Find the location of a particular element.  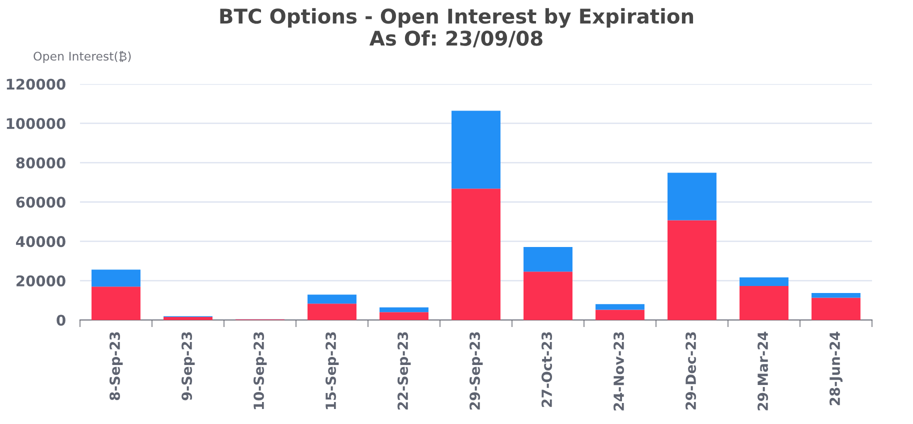

x-tick-label: 28-Jun-24 is located at coordinates (836, 369).